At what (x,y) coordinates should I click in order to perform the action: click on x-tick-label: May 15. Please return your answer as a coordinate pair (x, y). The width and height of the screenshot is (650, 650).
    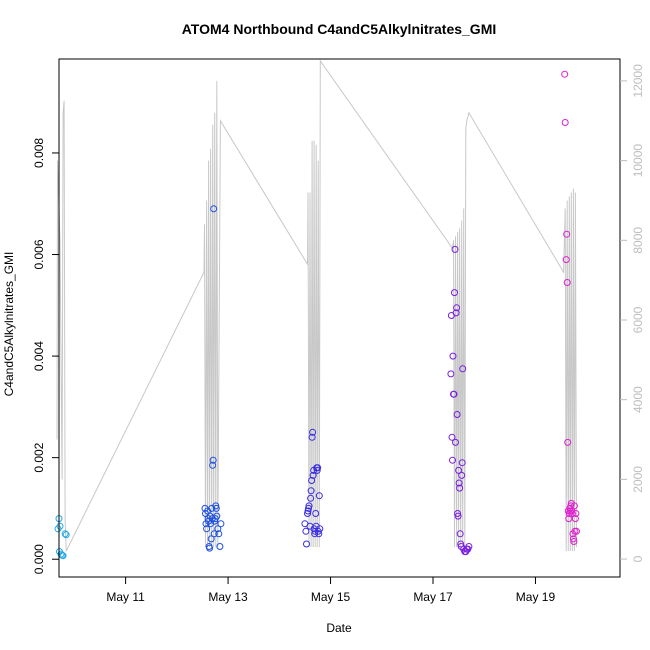
    Looking at the image, I should click on (331, 597).